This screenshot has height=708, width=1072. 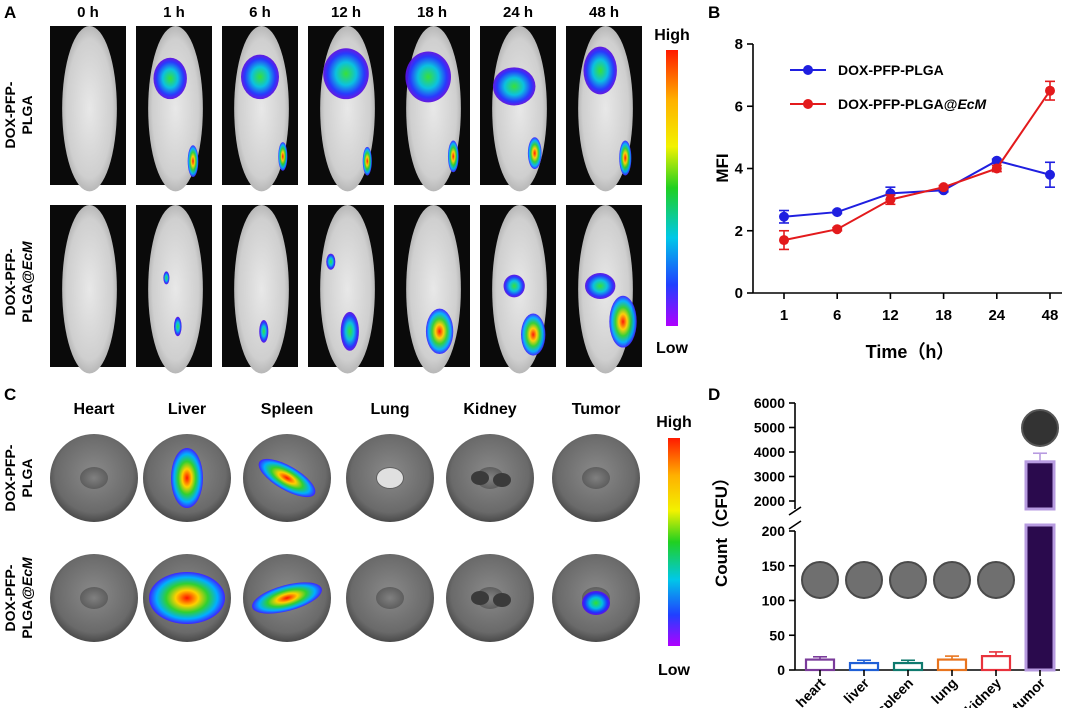 What do you see at coordinates (820, 616) in the screenshot?
I see `bar-heart` at bounding box center [820, 616].